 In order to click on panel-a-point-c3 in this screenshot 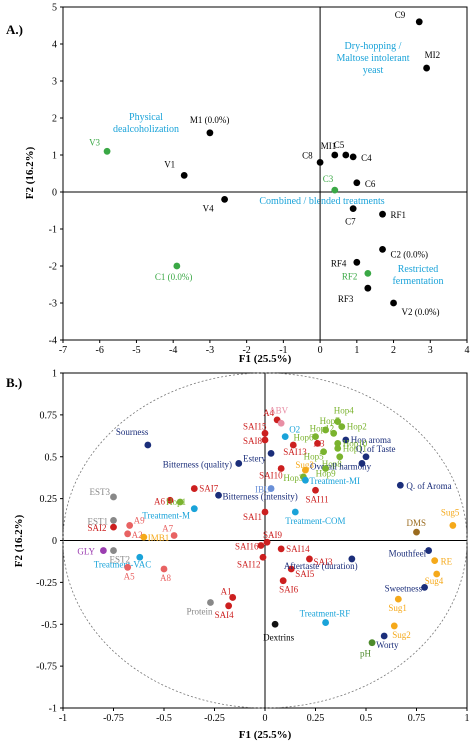, I will do `click(335, 190)`.